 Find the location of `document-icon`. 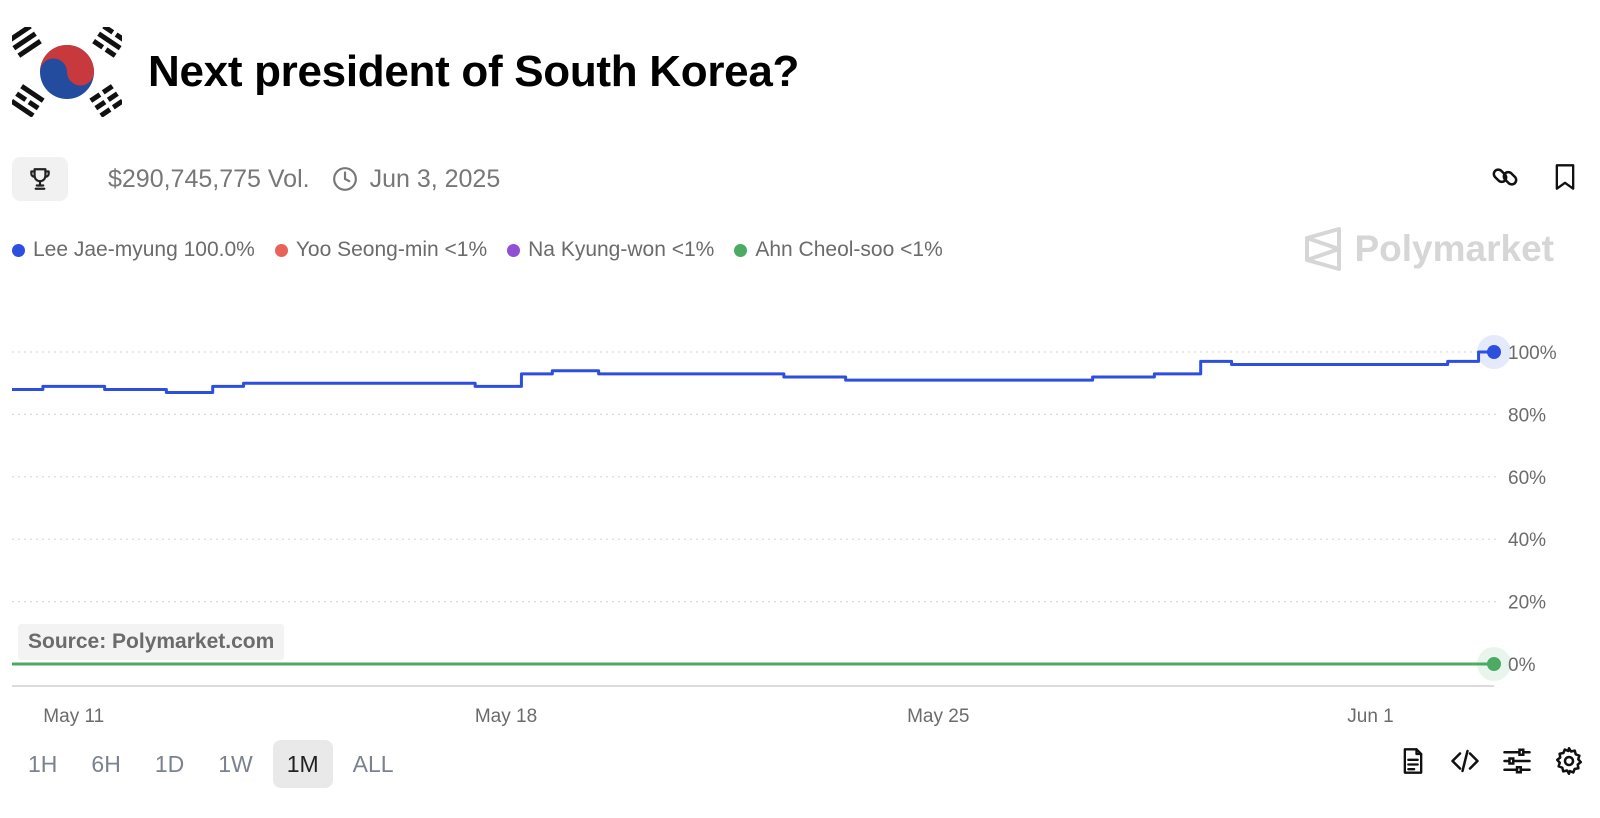

document-icon is located at coordinates (1413, 761).